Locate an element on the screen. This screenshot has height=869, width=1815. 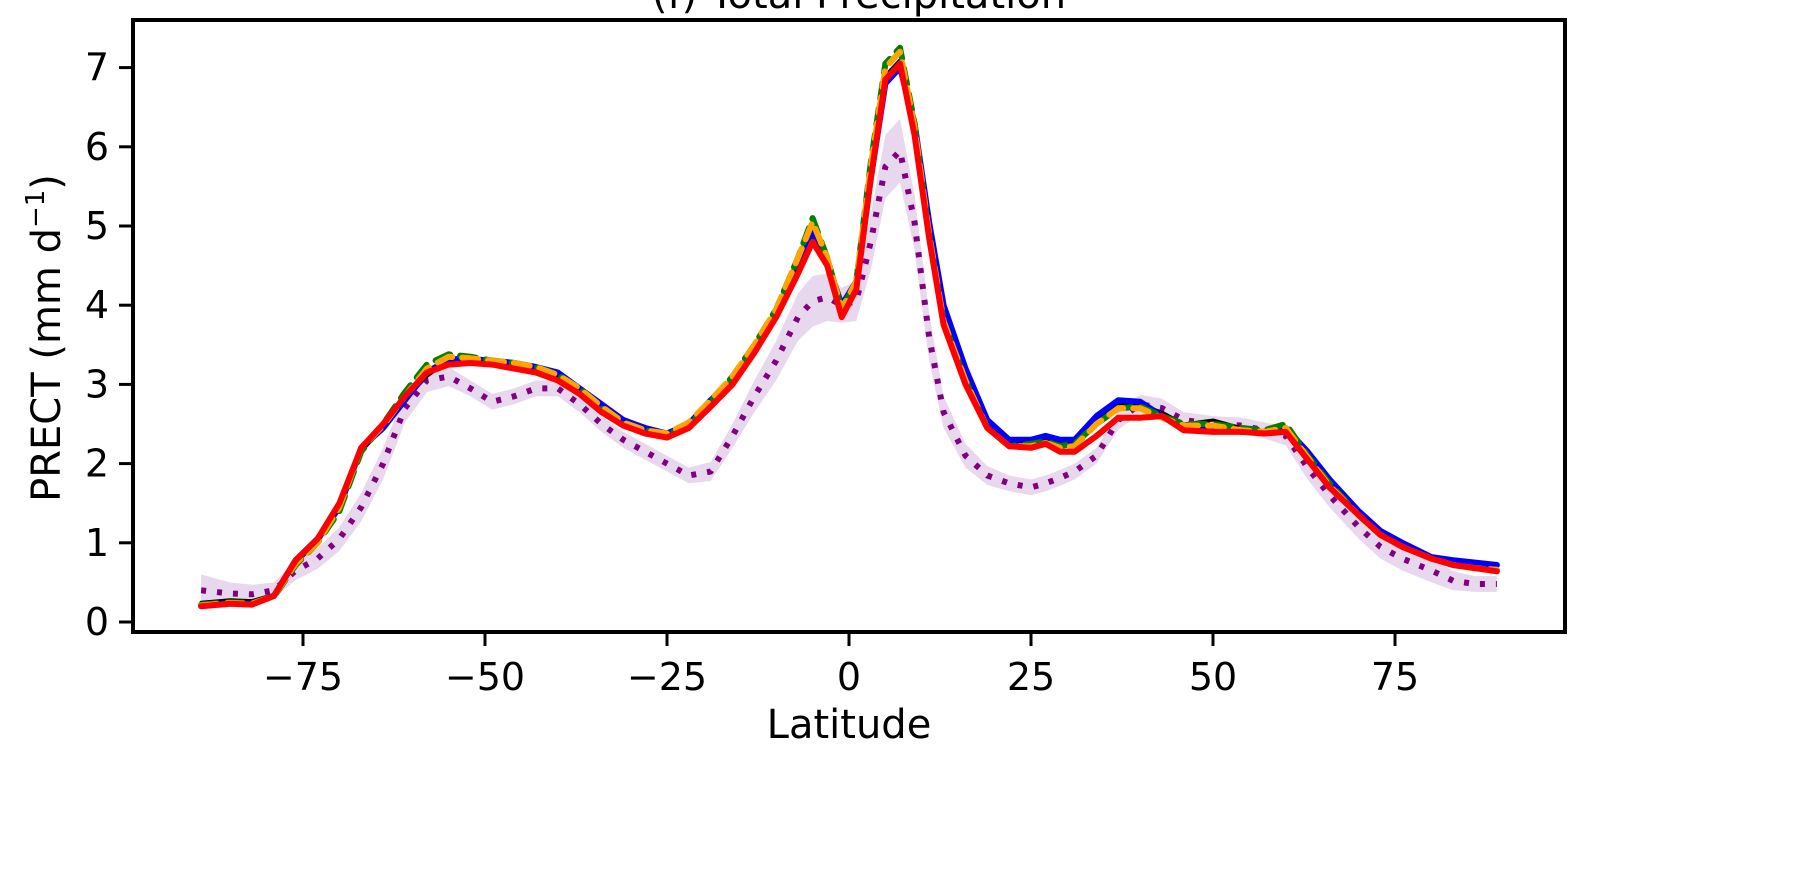
chart-title: (f) Total Precipitation is located at coordinates (859, 9).